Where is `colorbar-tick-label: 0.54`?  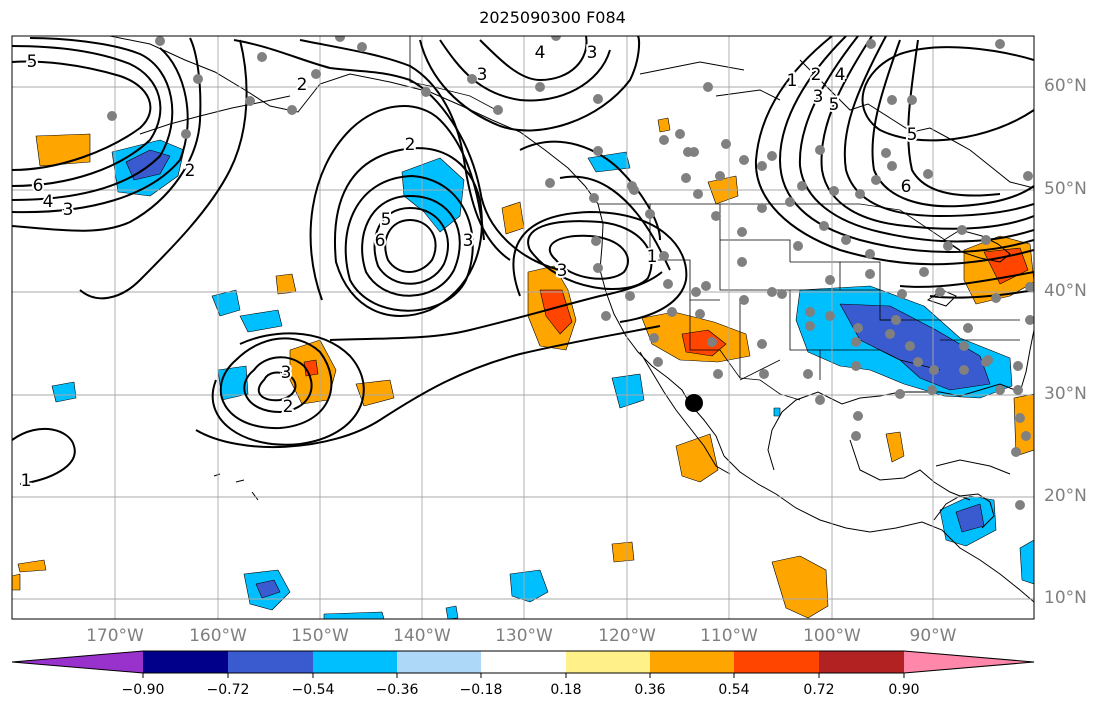 colorbar-tick-label: 0.54 is located at coordinates (734, 690).